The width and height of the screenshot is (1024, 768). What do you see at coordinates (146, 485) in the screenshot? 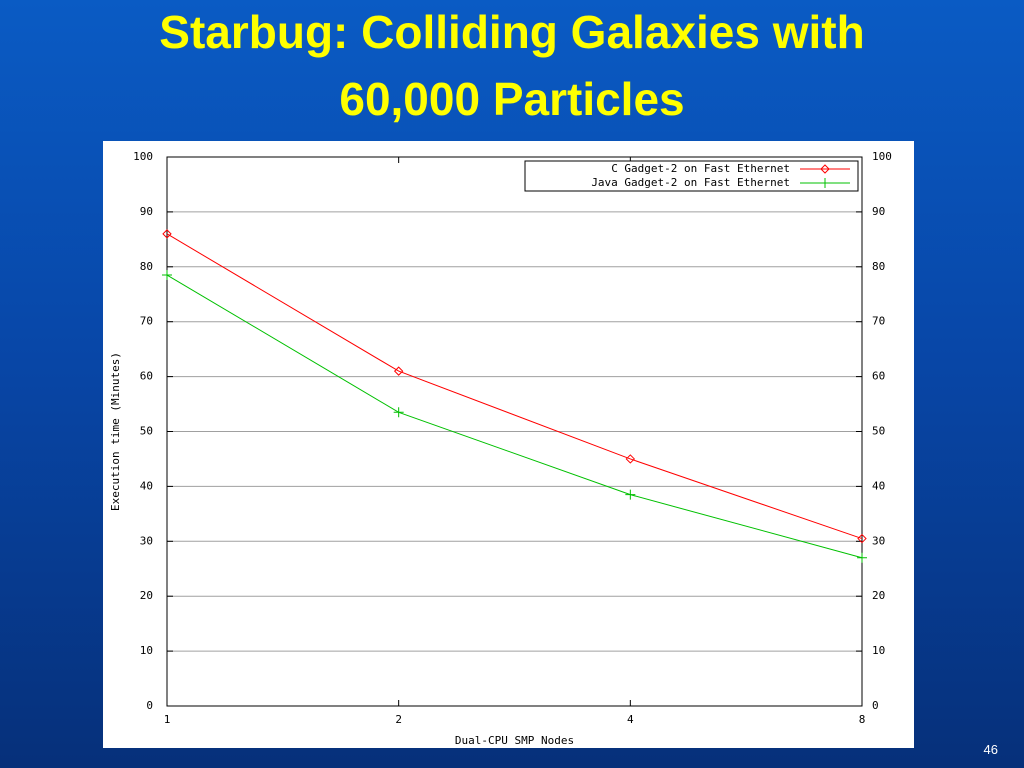
I see `y-tick-label: 40` at bounding box center [146, 485].